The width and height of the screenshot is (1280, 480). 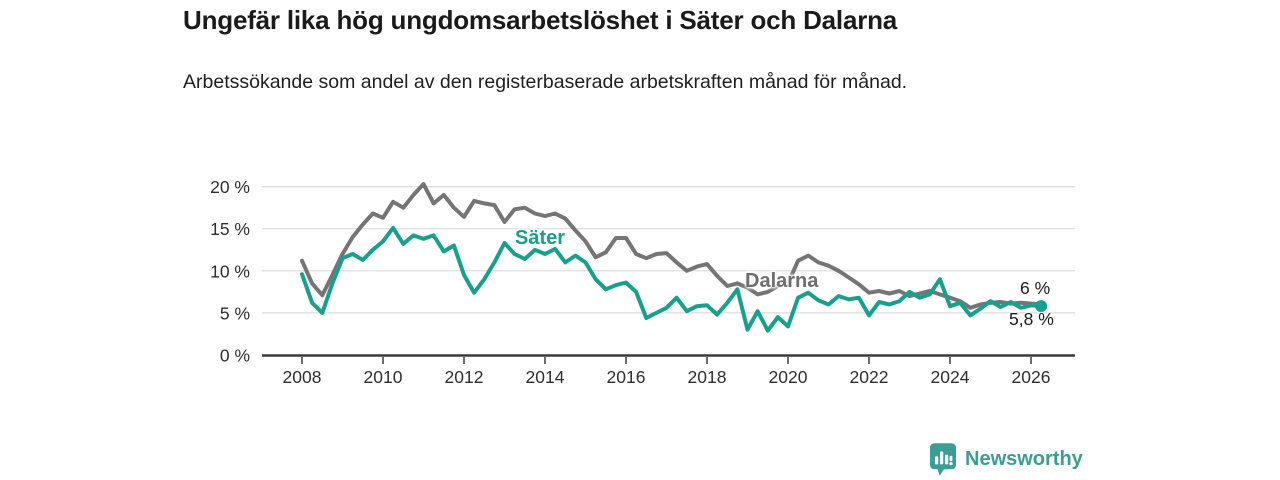 I want to click on x-tick-label-2016: 2016, so click(x=626, y=377).